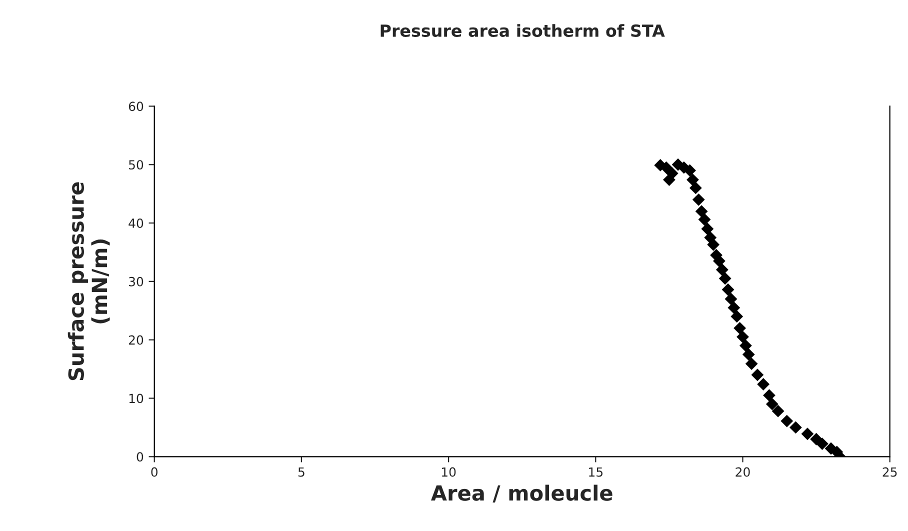 This screenshot has height=531, width=908. I want to click on x-tick-label: 5, so click(301, 472).